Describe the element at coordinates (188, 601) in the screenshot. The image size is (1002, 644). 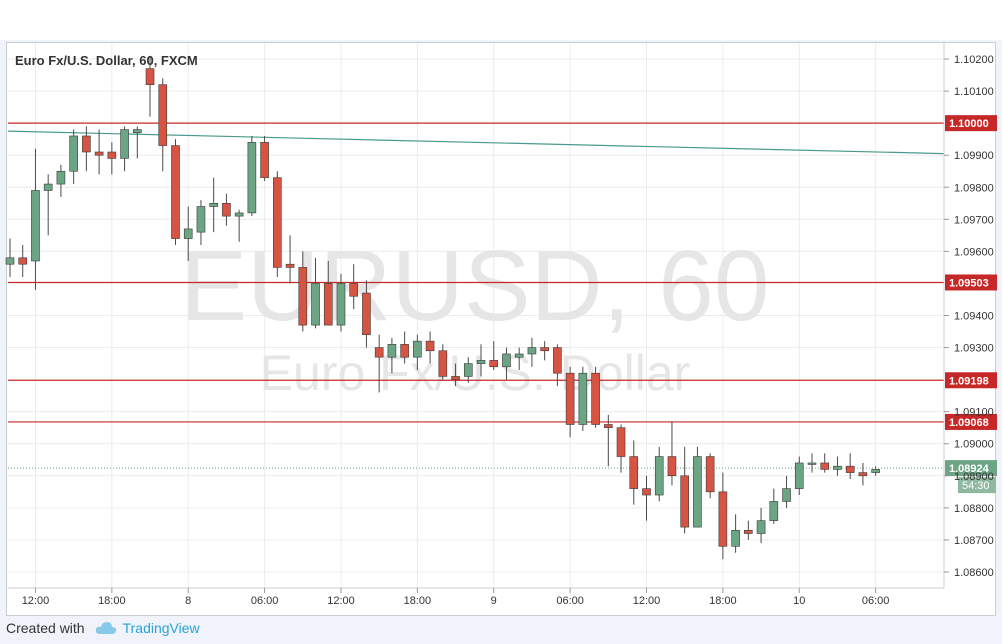
I see `x-tick-label: 8` at that location.